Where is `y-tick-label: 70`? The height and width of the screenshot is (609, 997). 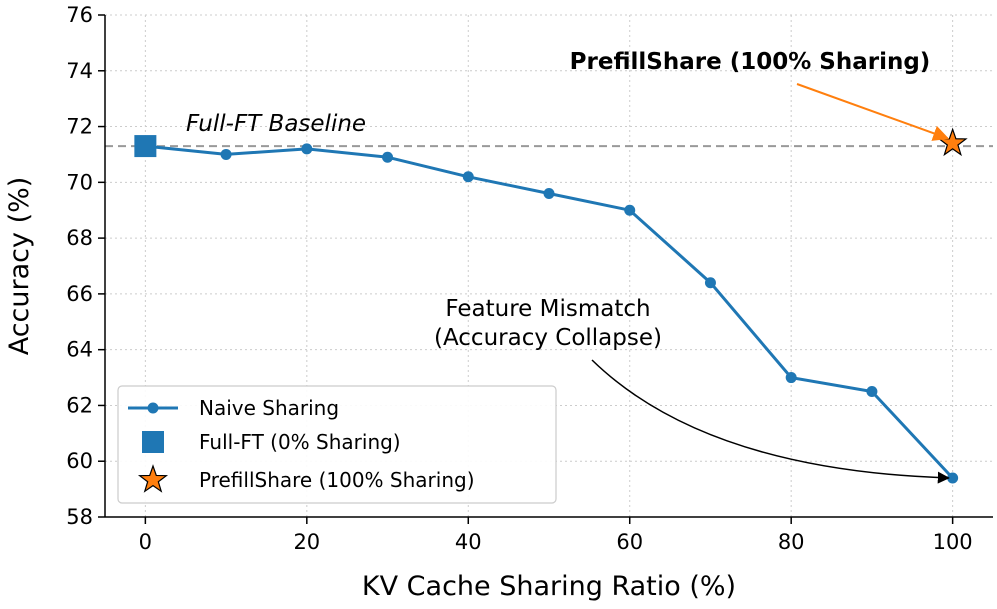
y-tick-label: 70 is located at coordinates (79, 182).